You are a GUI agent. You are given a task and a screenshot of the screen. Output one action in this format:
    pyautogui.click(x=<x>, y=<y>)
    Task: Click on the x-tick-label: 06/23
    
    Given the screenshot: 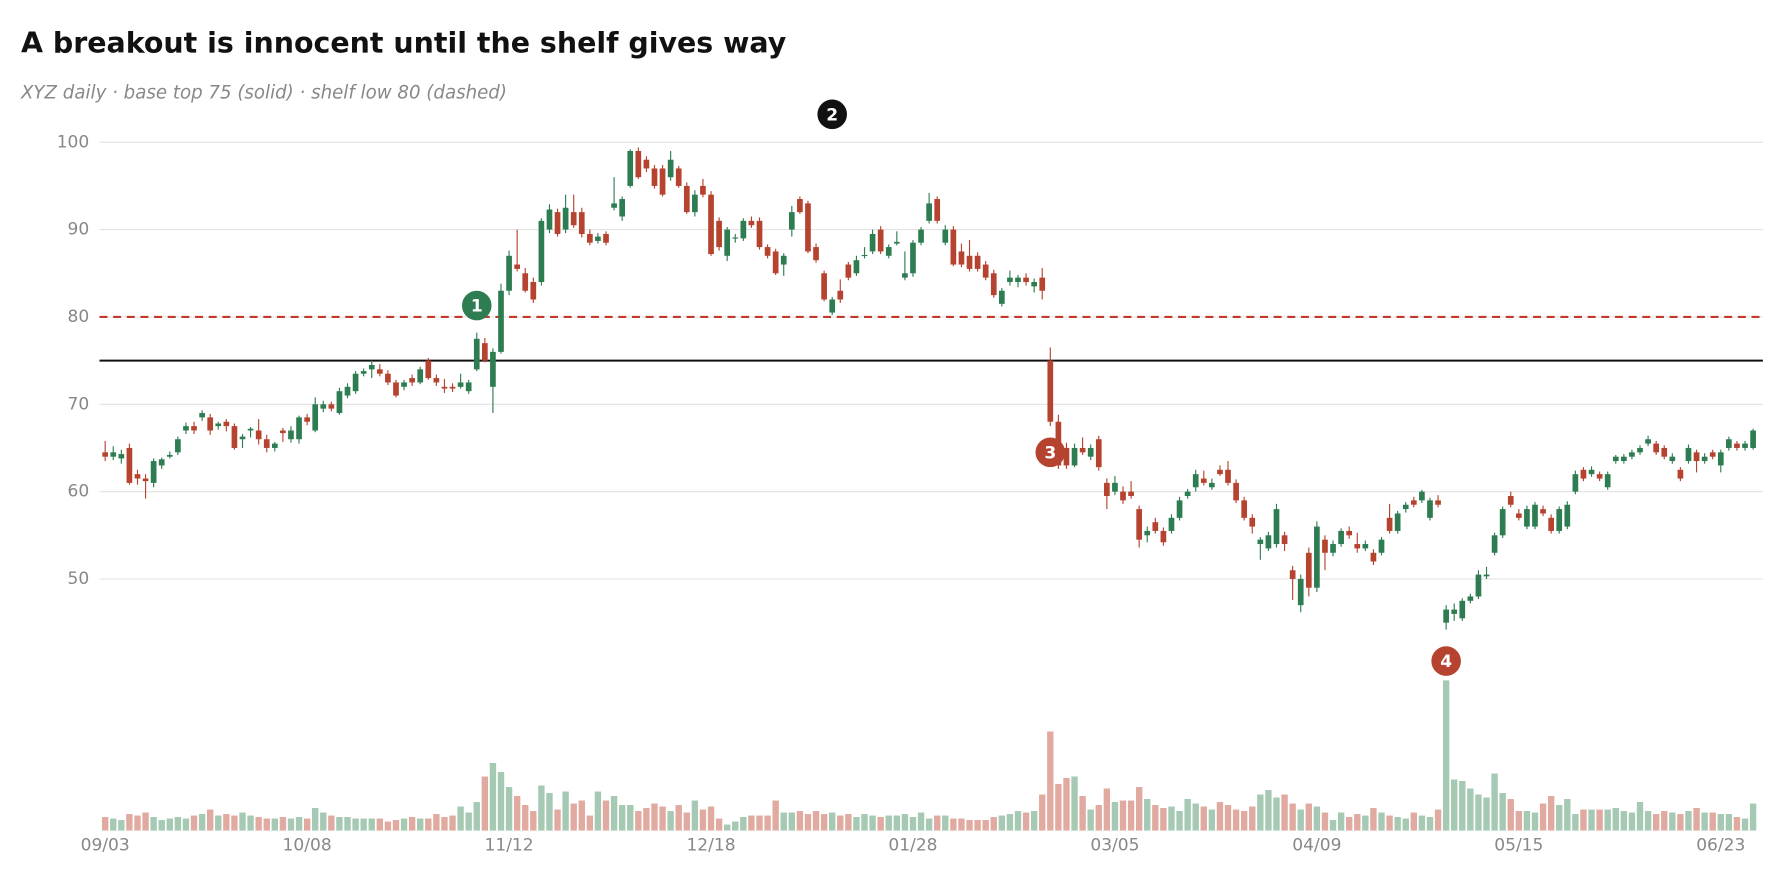 What is the action you would take?
    pyautogui.click(x=1720, y=845)
    